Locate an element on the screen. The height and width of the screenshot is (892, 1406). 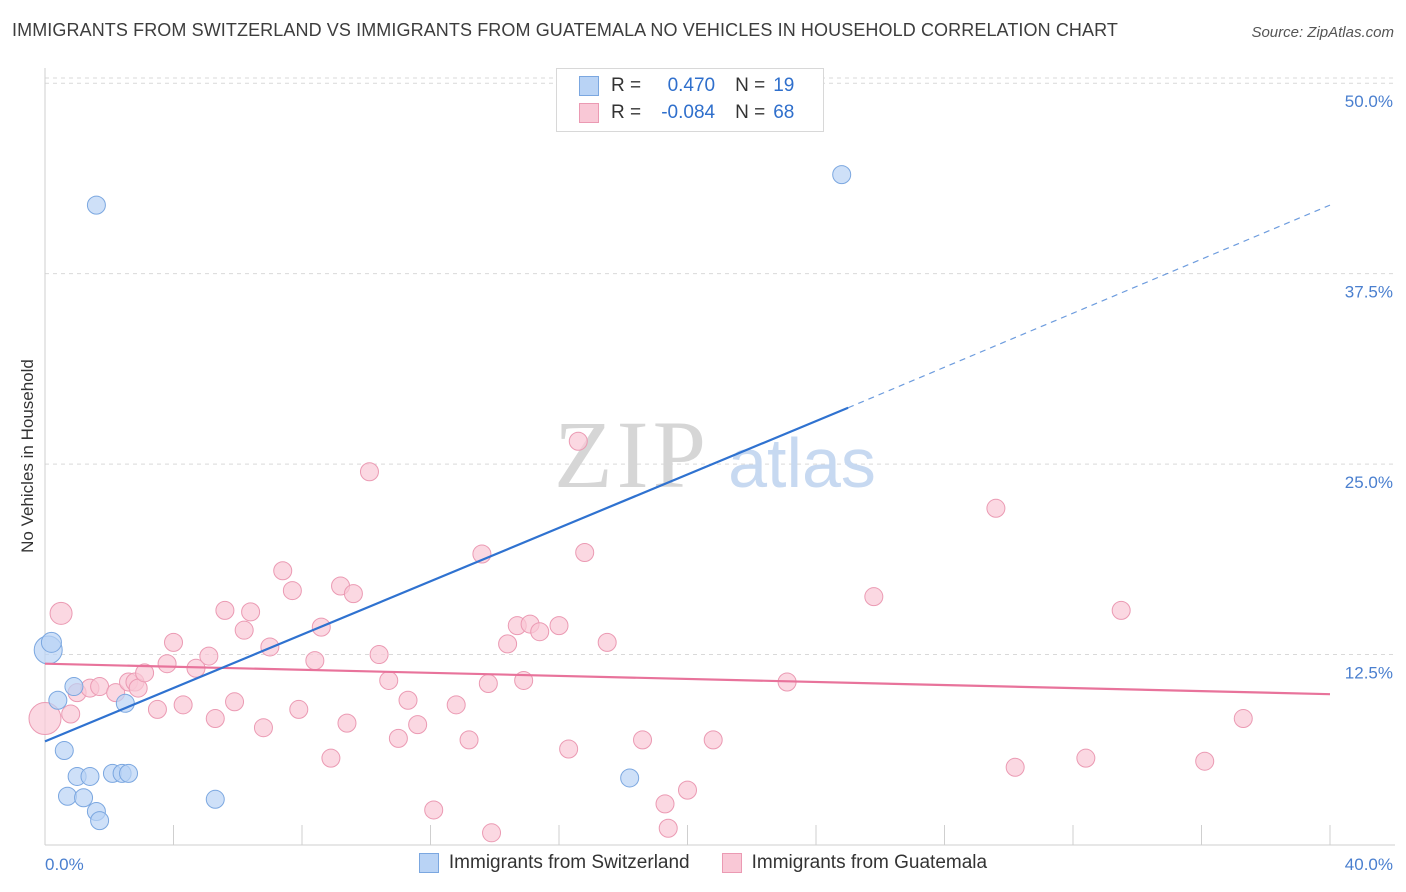
y-tick-label: 12.5% is located at coordinates (1369, 673).